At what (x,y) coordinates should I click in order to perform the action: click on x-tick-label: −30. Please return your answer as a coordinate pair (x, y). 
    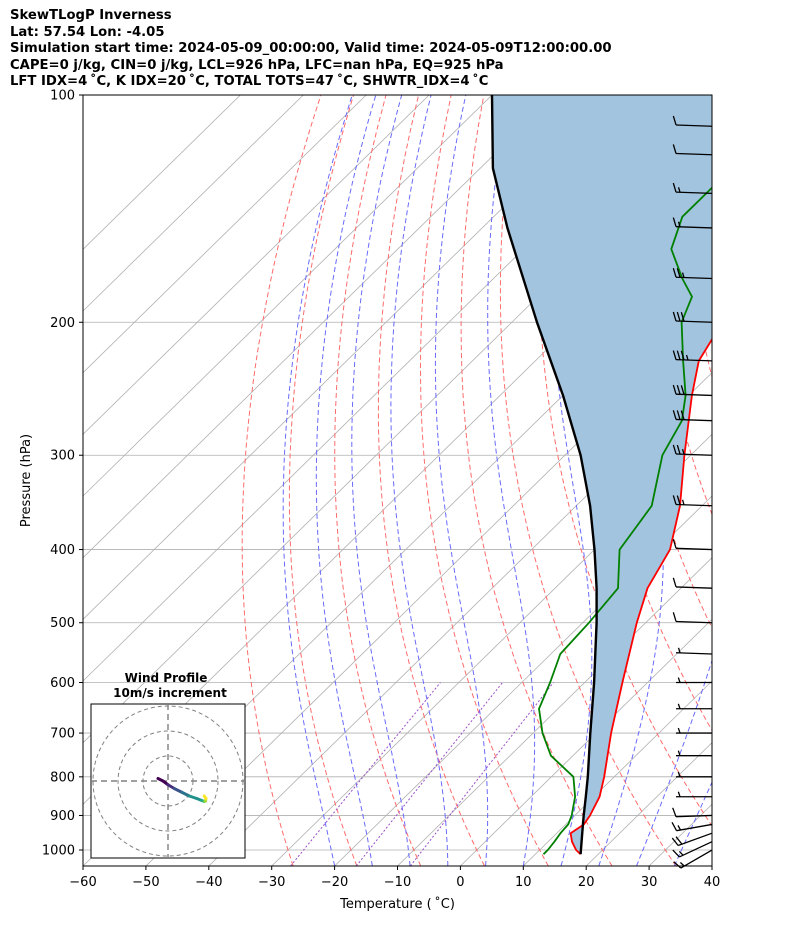
    Looking at the image, I should click on (271, 882).